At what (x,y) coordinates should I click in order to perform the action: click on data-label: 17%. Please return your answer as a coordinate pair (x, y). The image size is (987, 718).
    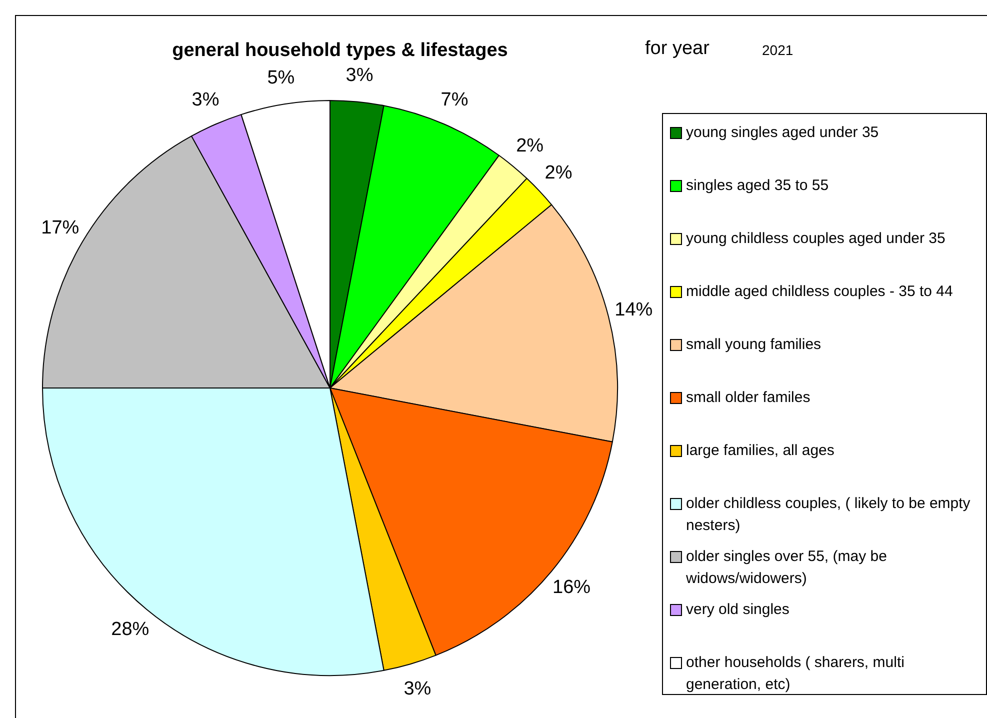
    Looking at the image, I should click on (60, 228).